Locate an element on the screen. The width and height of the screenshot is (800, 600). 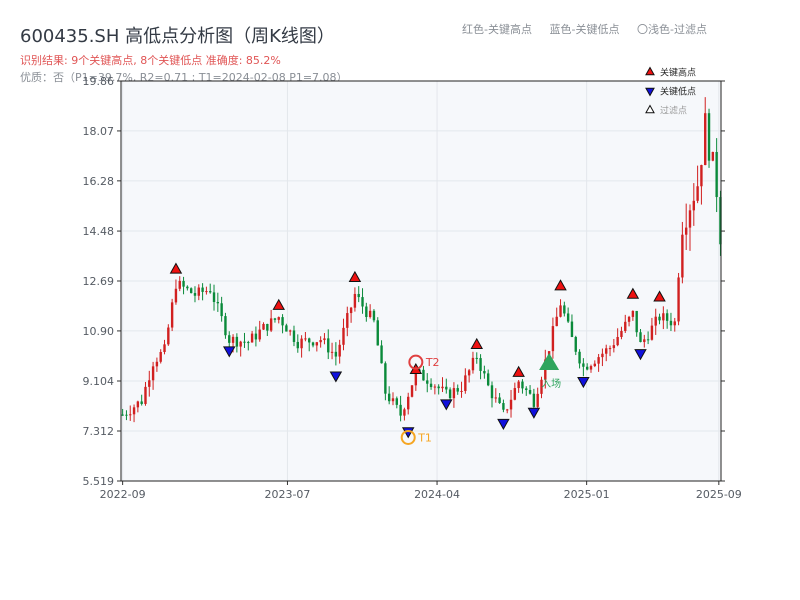
y-tick-label: 10.90 is located at coordinates (99, 331).